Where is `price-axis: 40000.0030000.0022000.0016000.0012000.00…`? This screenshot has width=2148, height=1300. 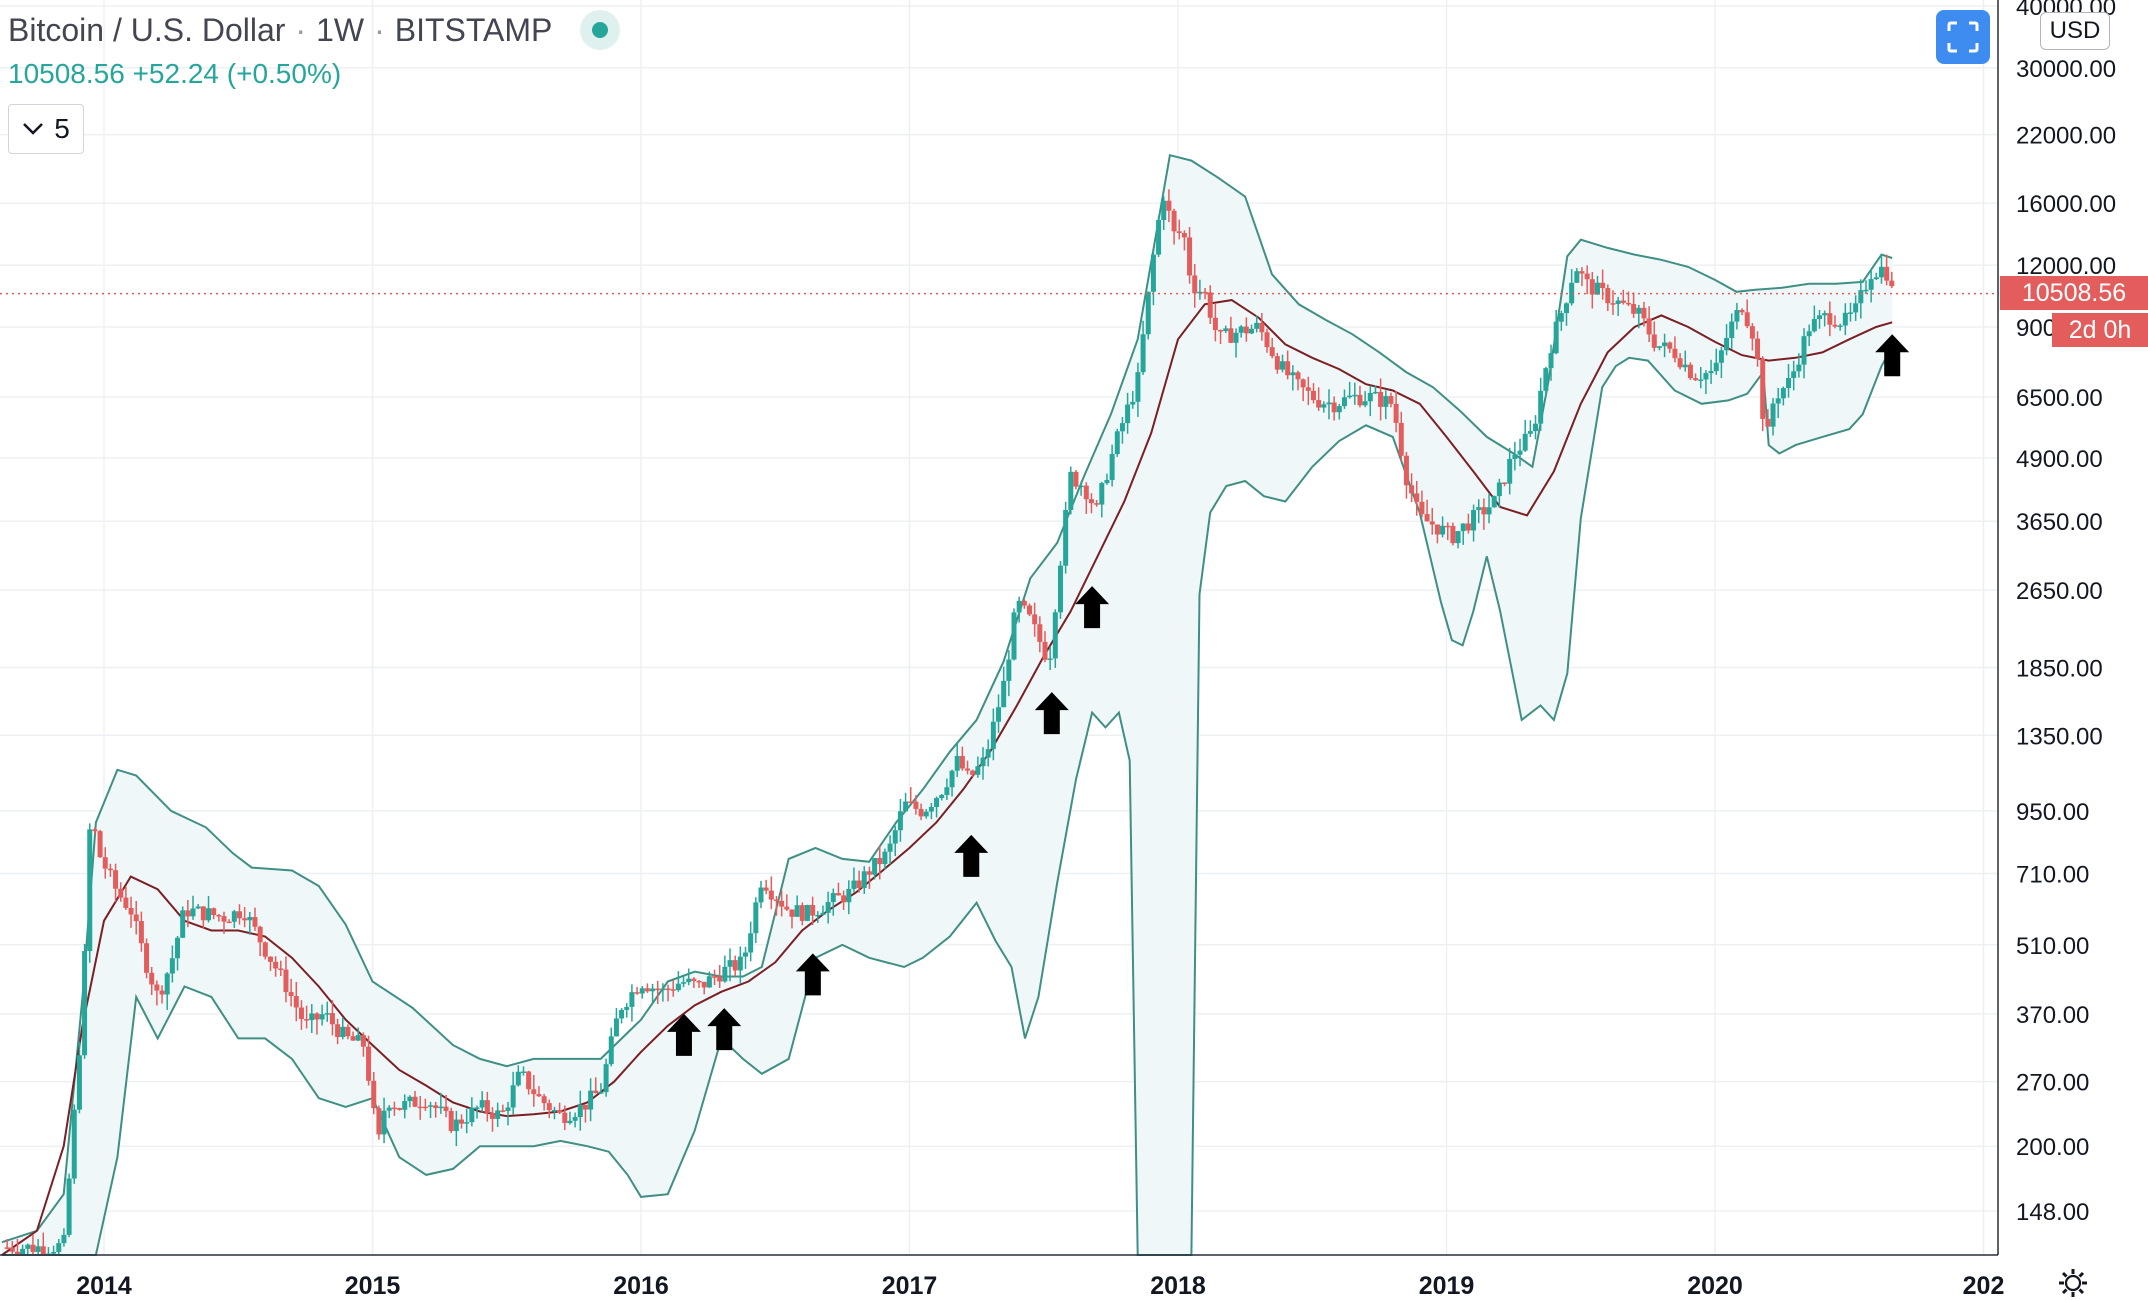
price-axis: 40000.0030000.0022000.0016000.0012000.00… is located at coordinates (2066, 613).